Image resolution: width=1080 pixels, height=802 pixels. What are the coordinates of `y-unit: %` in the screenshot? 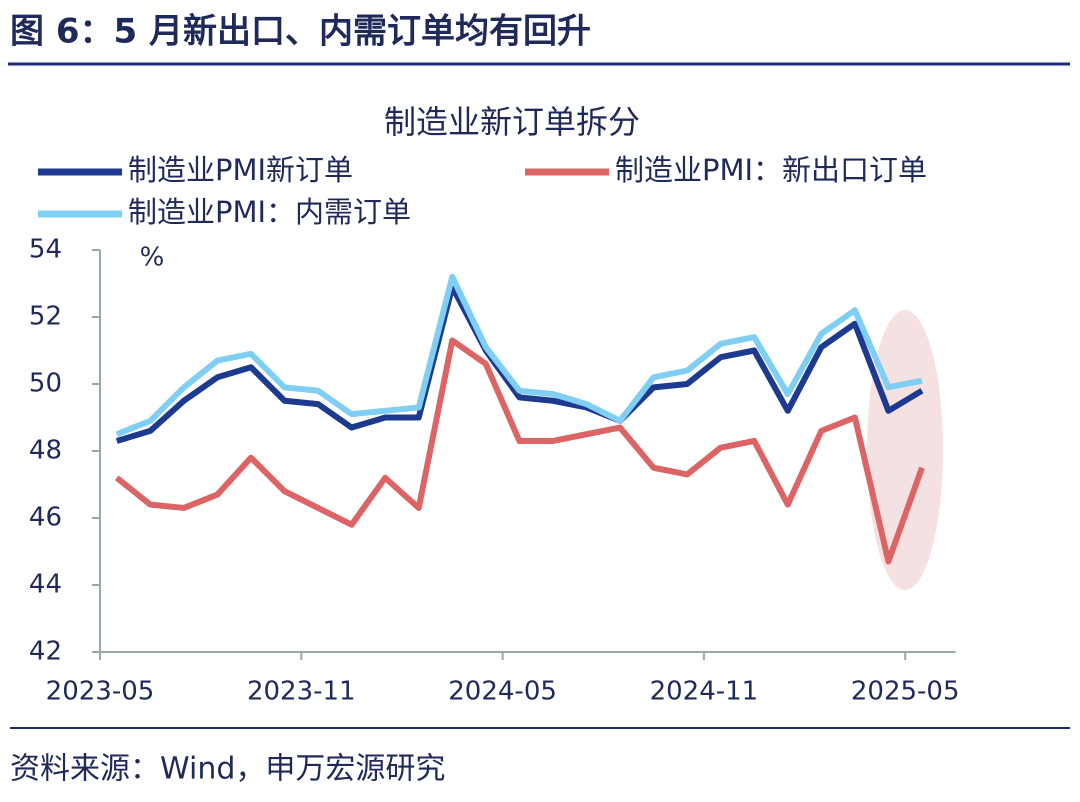 It's located at (152, 258).